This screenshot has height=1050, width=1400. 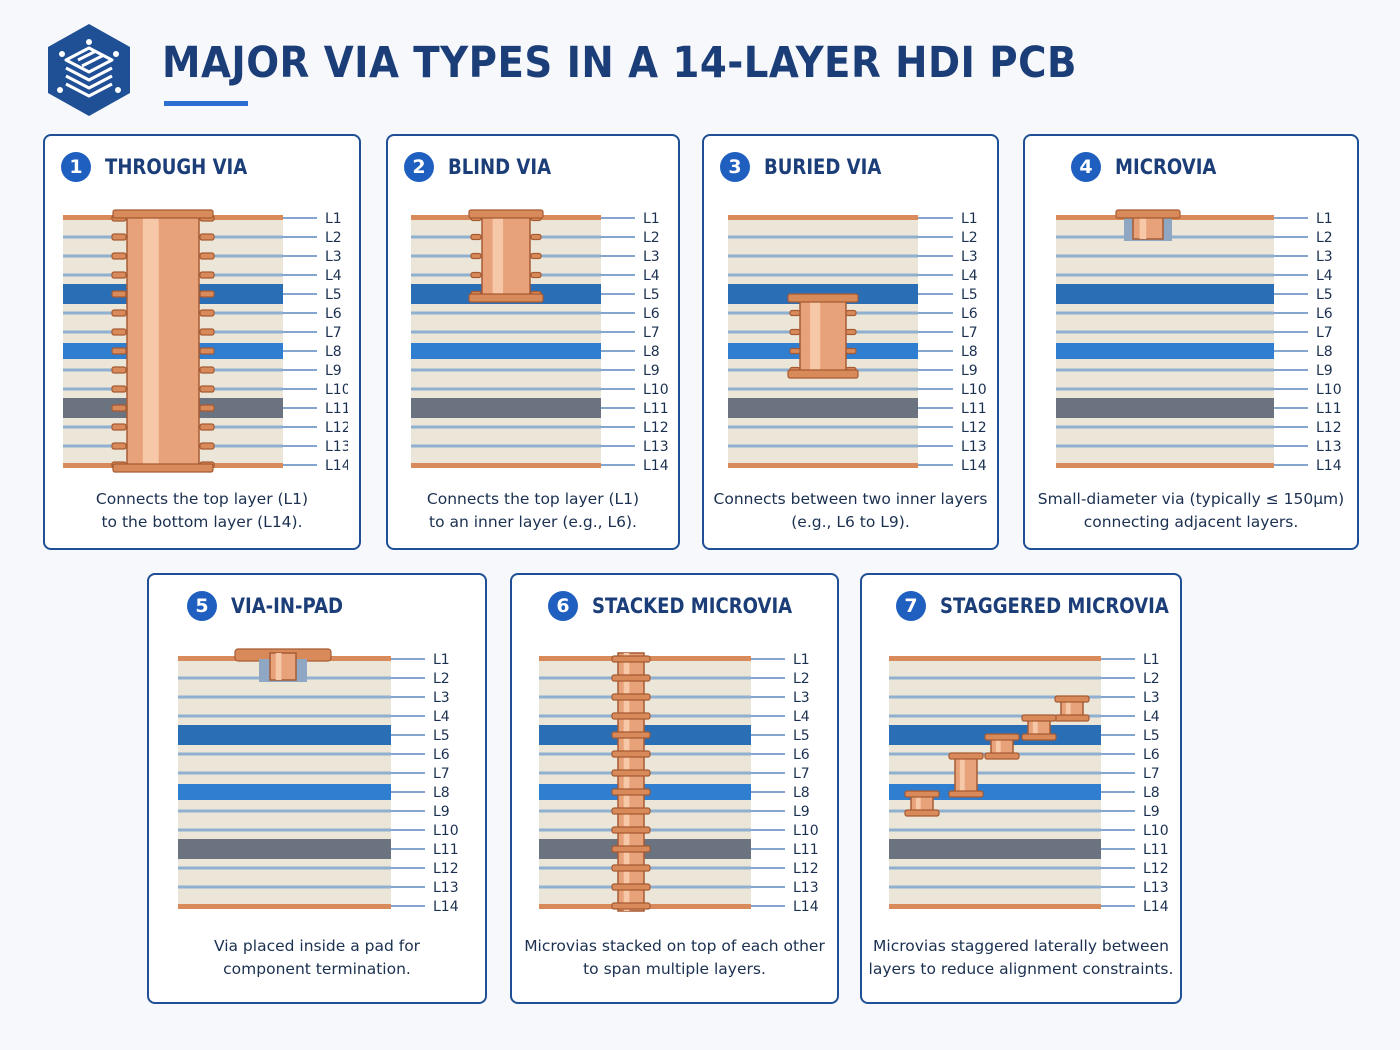 I want to click on staggered-microvia-diagram: L1 L2 L3 L4 L5 L6 L7 L8 L9 L10 L11 L12 L13 L14, so click(x=1029, y=783).